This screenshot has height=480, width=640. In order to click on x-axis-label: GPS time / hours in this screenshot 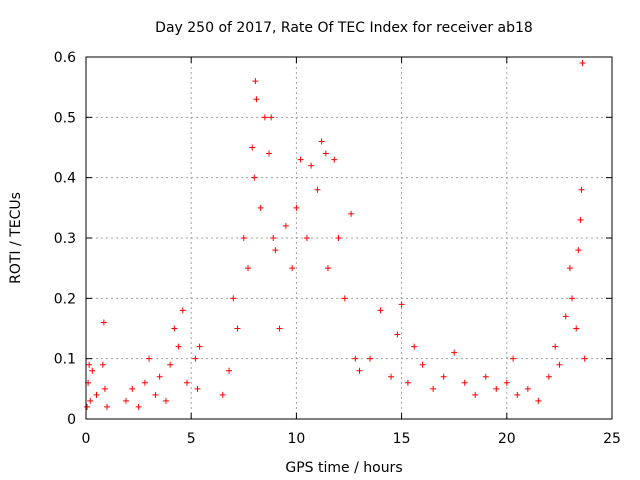, I will do `click(343, 468)`.